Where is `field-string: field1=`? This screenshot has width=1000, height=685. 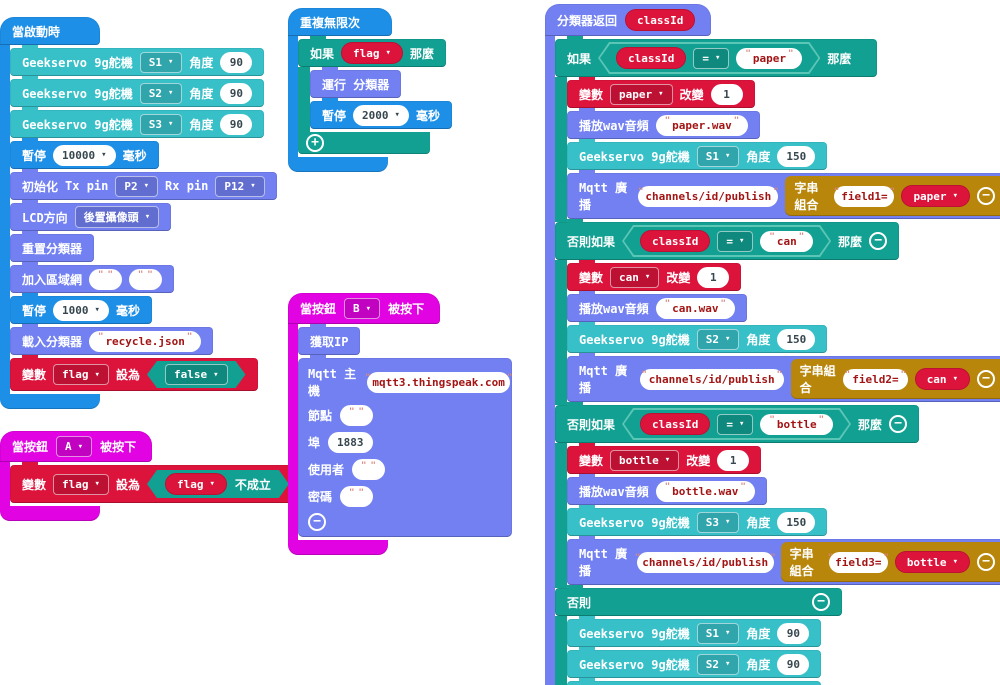 field-string: field1= is located at coordinates (864, 196).